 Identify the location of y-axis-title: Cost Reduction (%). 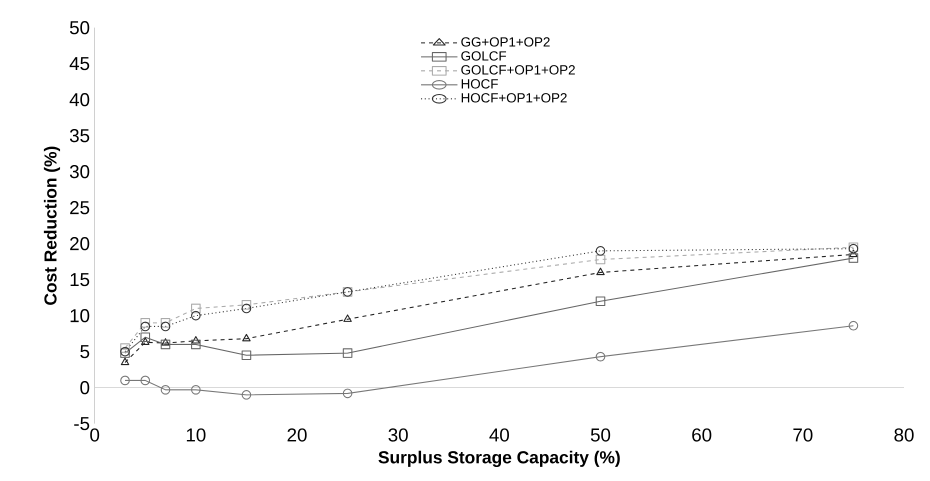
(52, 225).